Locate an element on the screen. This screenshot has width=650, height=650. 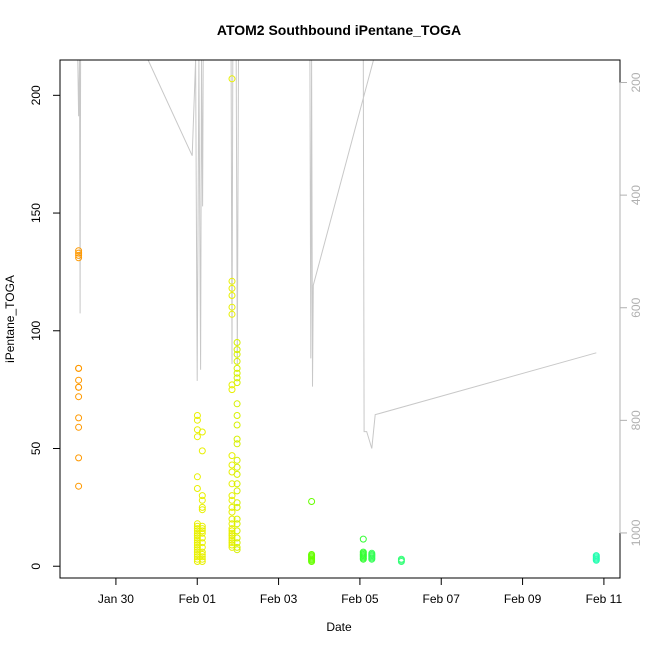
x-tick-label: Feb 09 is located at coordinates (523, 599).